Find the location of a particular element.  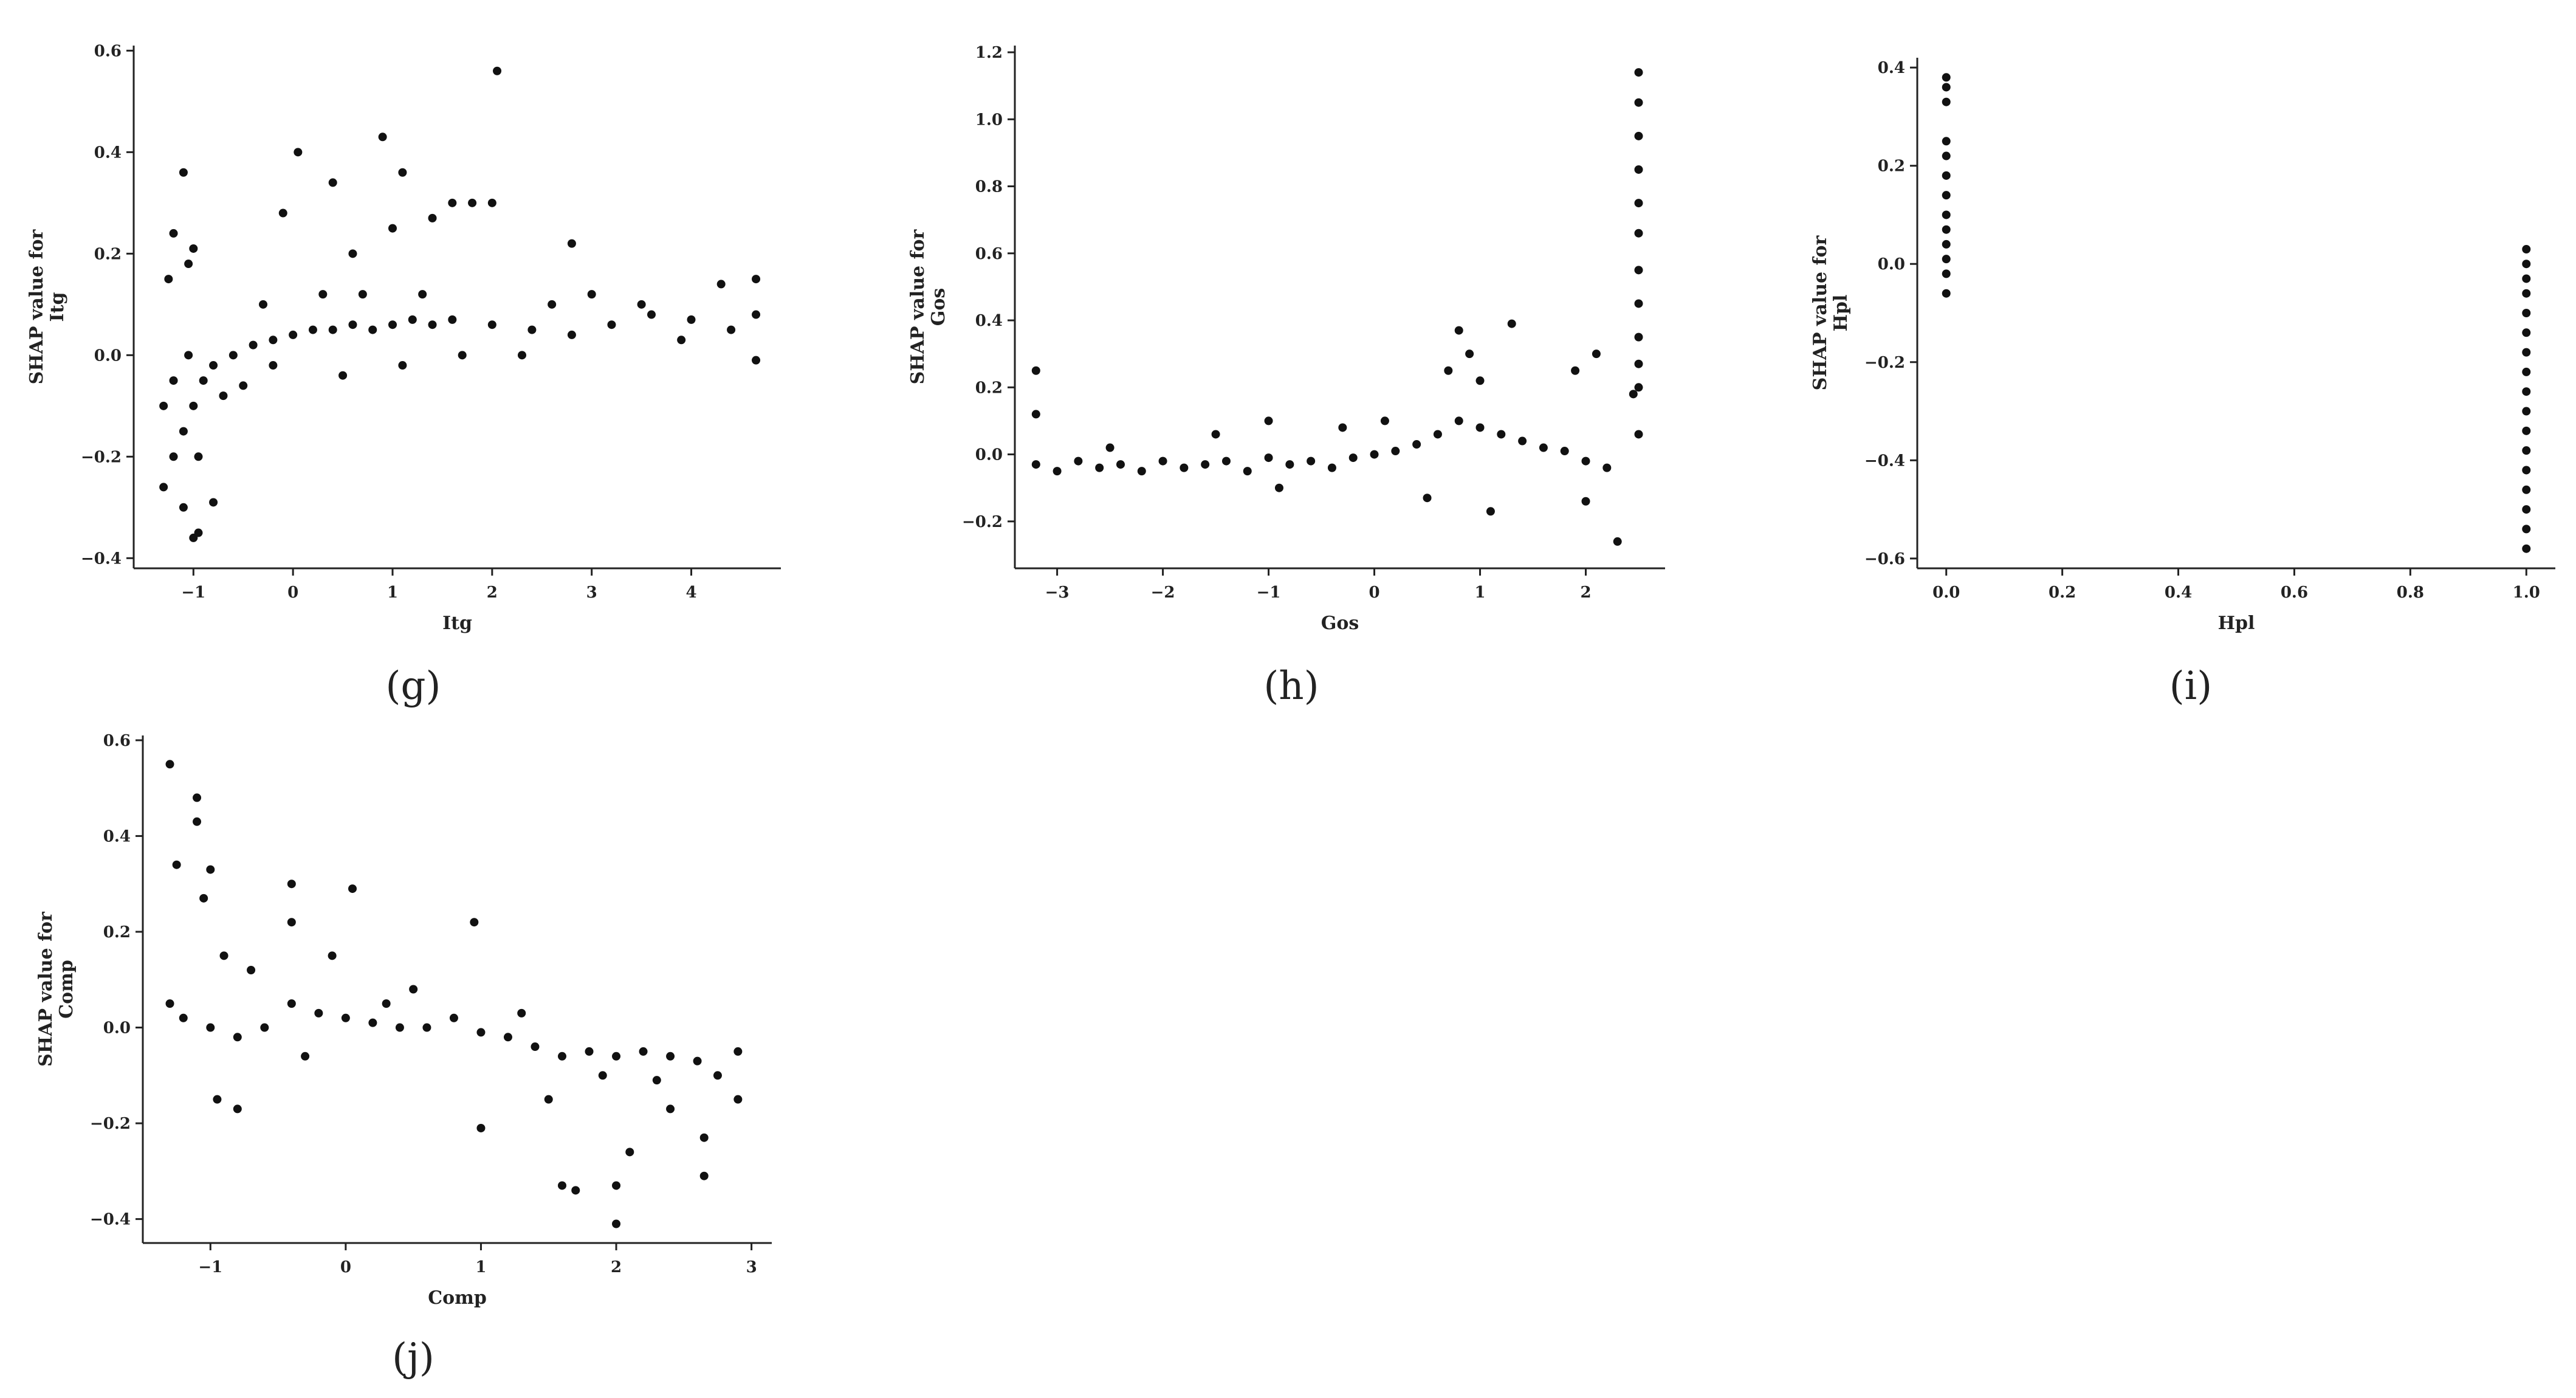

y-tick-label: 0.4 is located at coordinates (1891, 68).